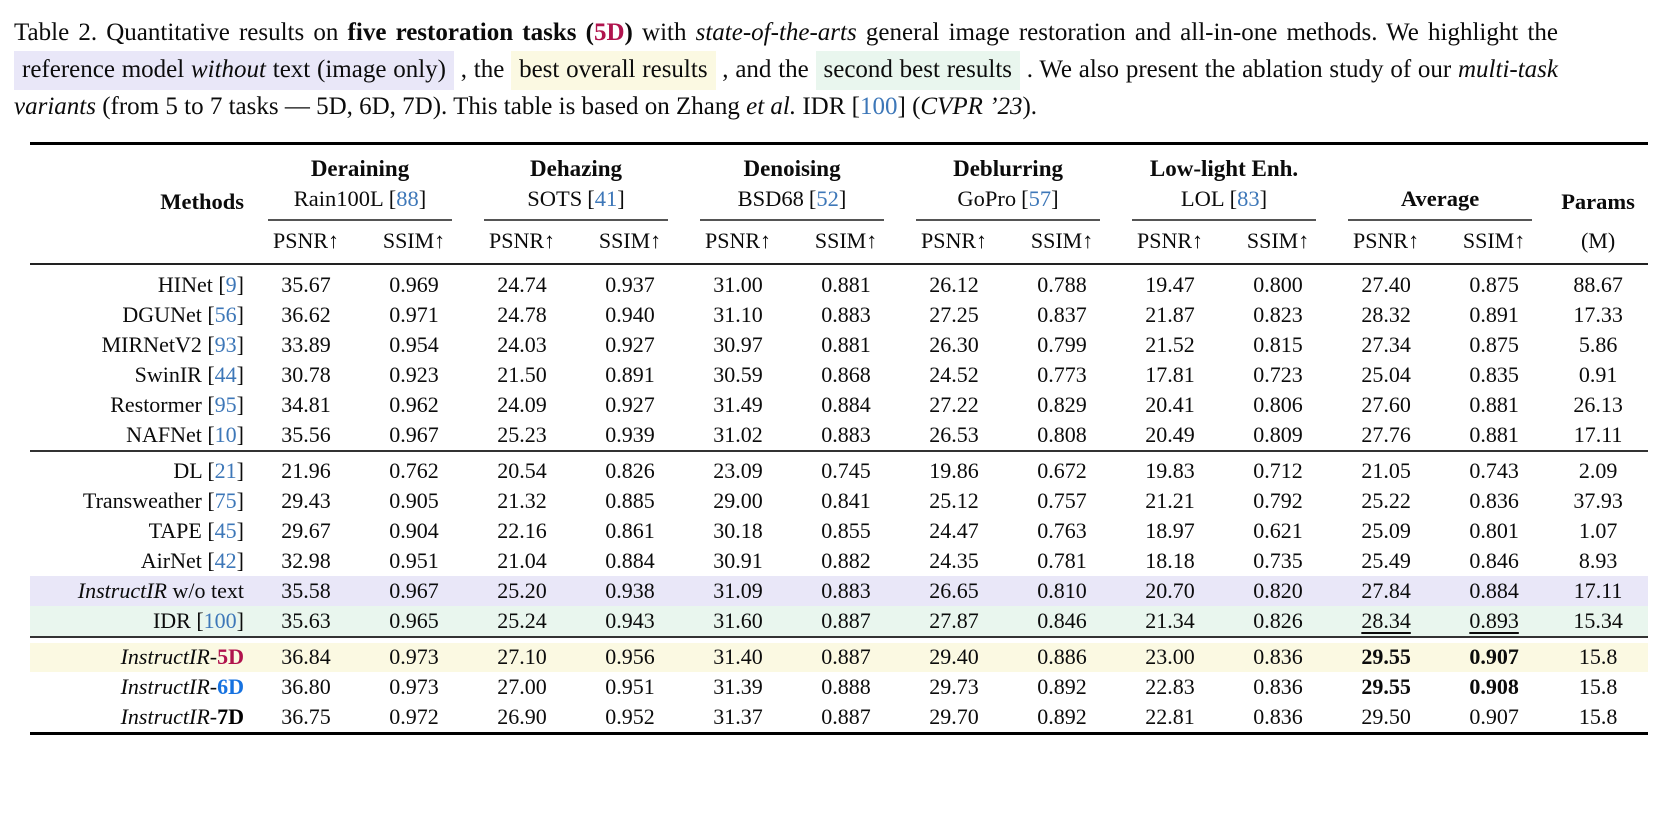 The height and width of the screenshot is (828, 1674). What do you see at coordinates (202, 201) in the screenshot?
I see `methods-header: Methods` at bounding box center [202, 201].